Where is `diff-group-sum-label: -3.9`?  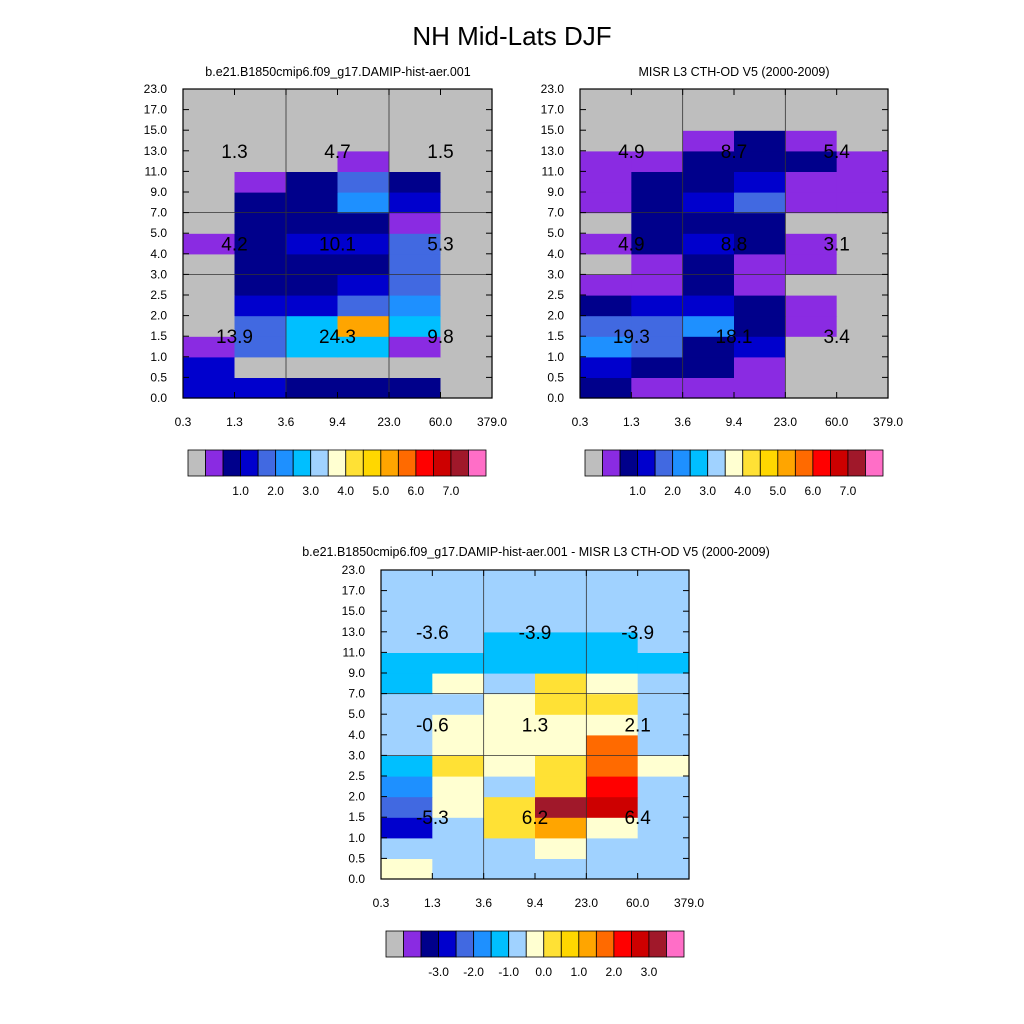
diff-group-sum-label: -3.9 is located at coordinates (637, 633).